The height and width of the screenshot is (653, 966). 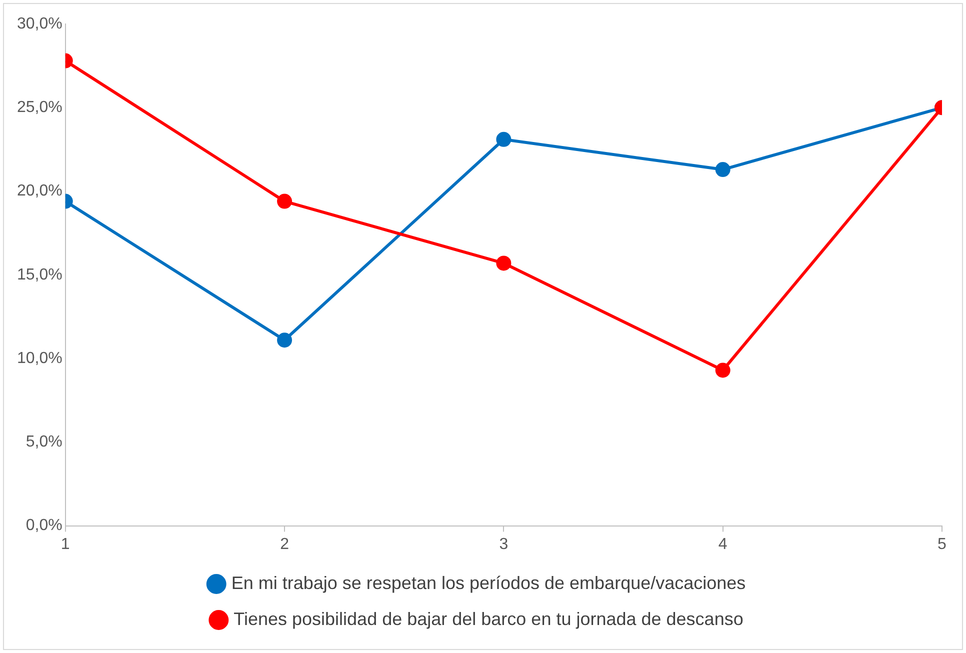 What do you see at coordinates (39, 191) in the screenshot?
I see `y-tick-label: 20,0%` at bounding box center [39, 191].